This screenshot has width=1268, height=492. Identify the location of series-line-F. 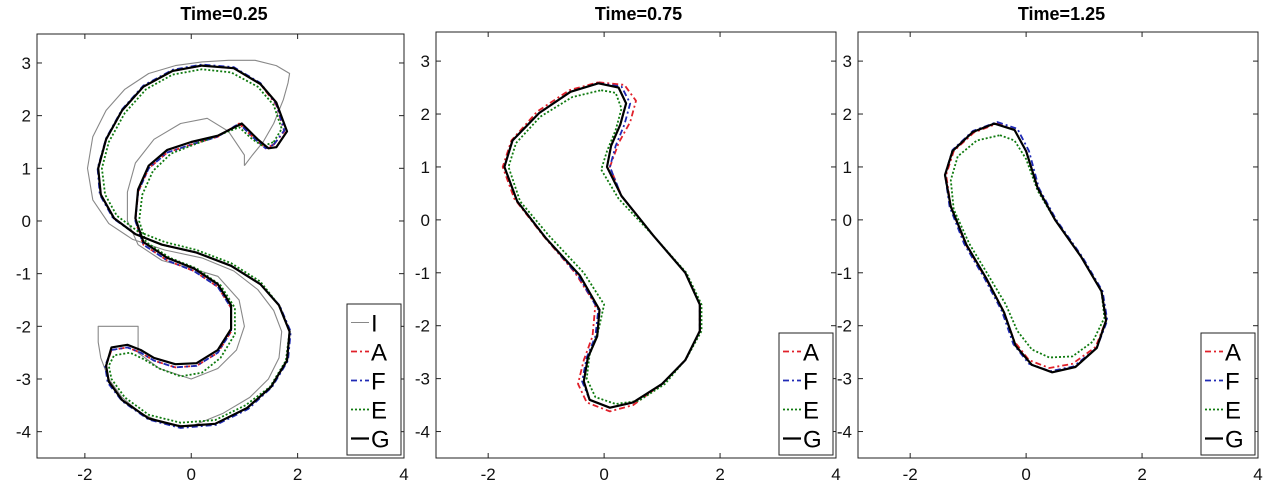
(602, 245).